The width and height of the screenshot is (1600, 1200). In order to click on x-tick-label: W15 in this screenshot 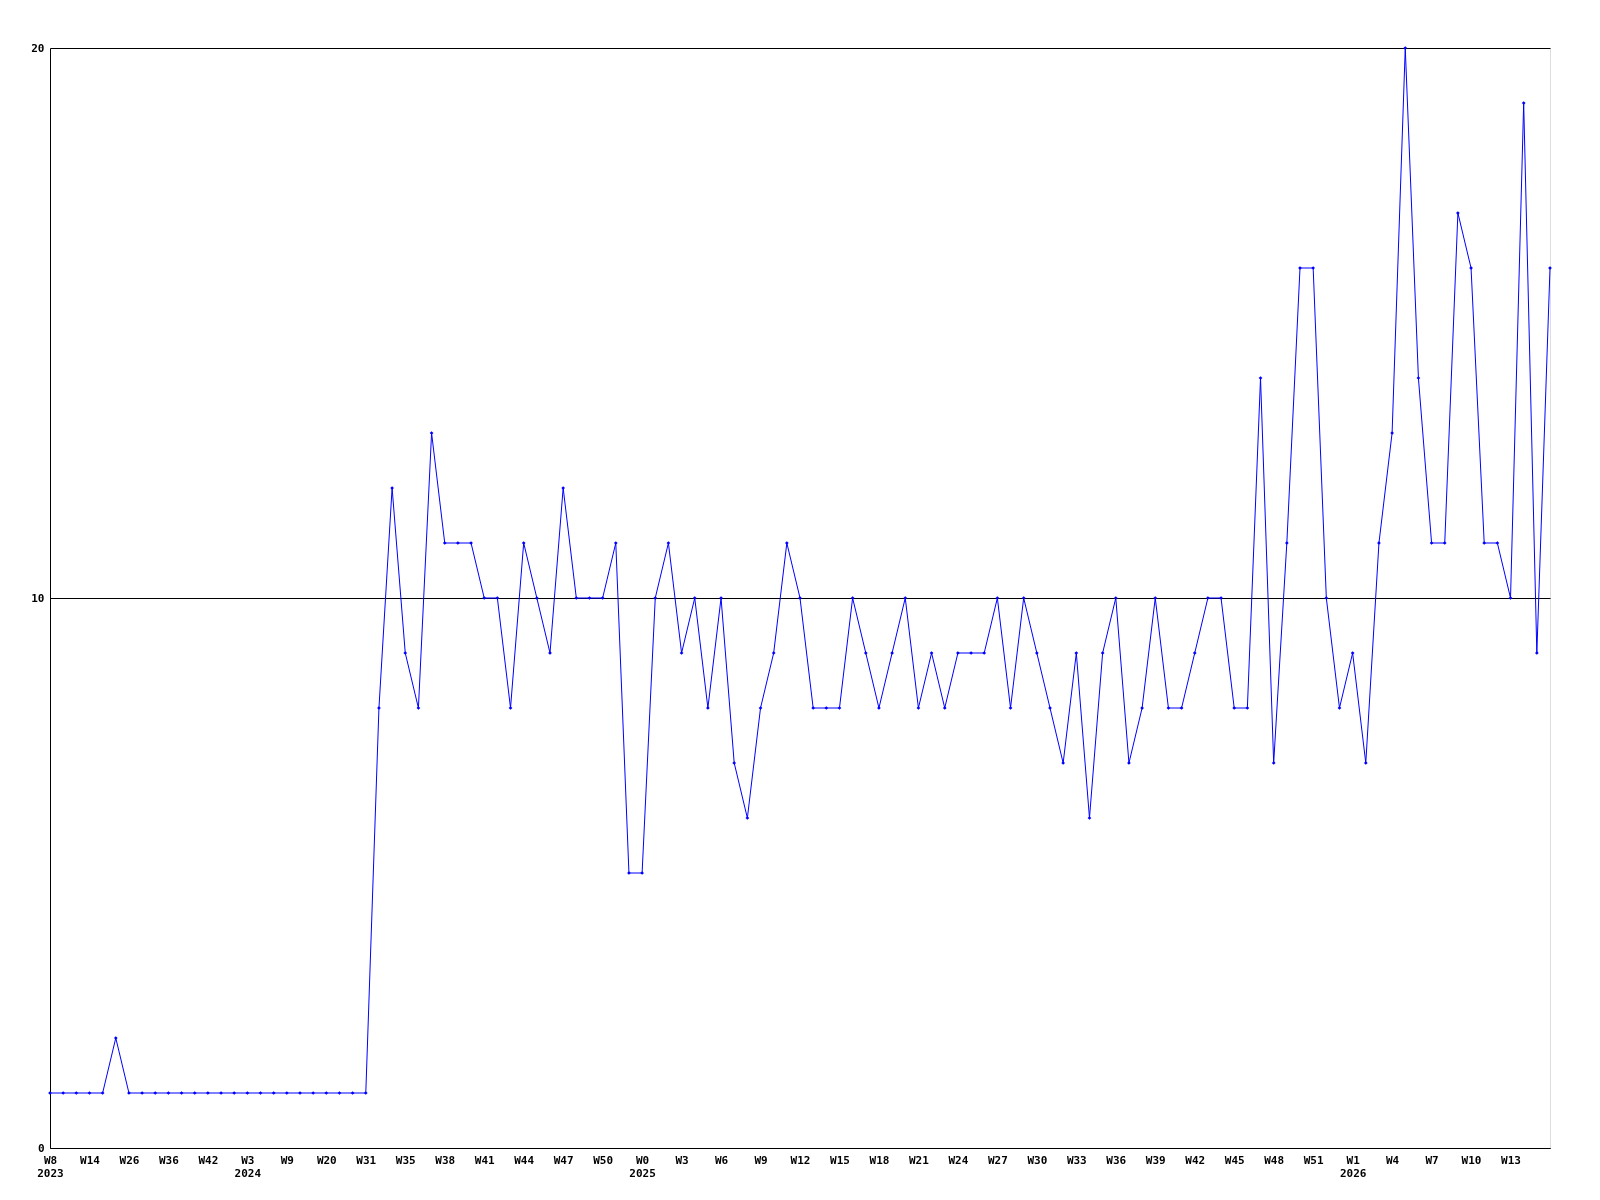, I will do `click(840, 1160)`.